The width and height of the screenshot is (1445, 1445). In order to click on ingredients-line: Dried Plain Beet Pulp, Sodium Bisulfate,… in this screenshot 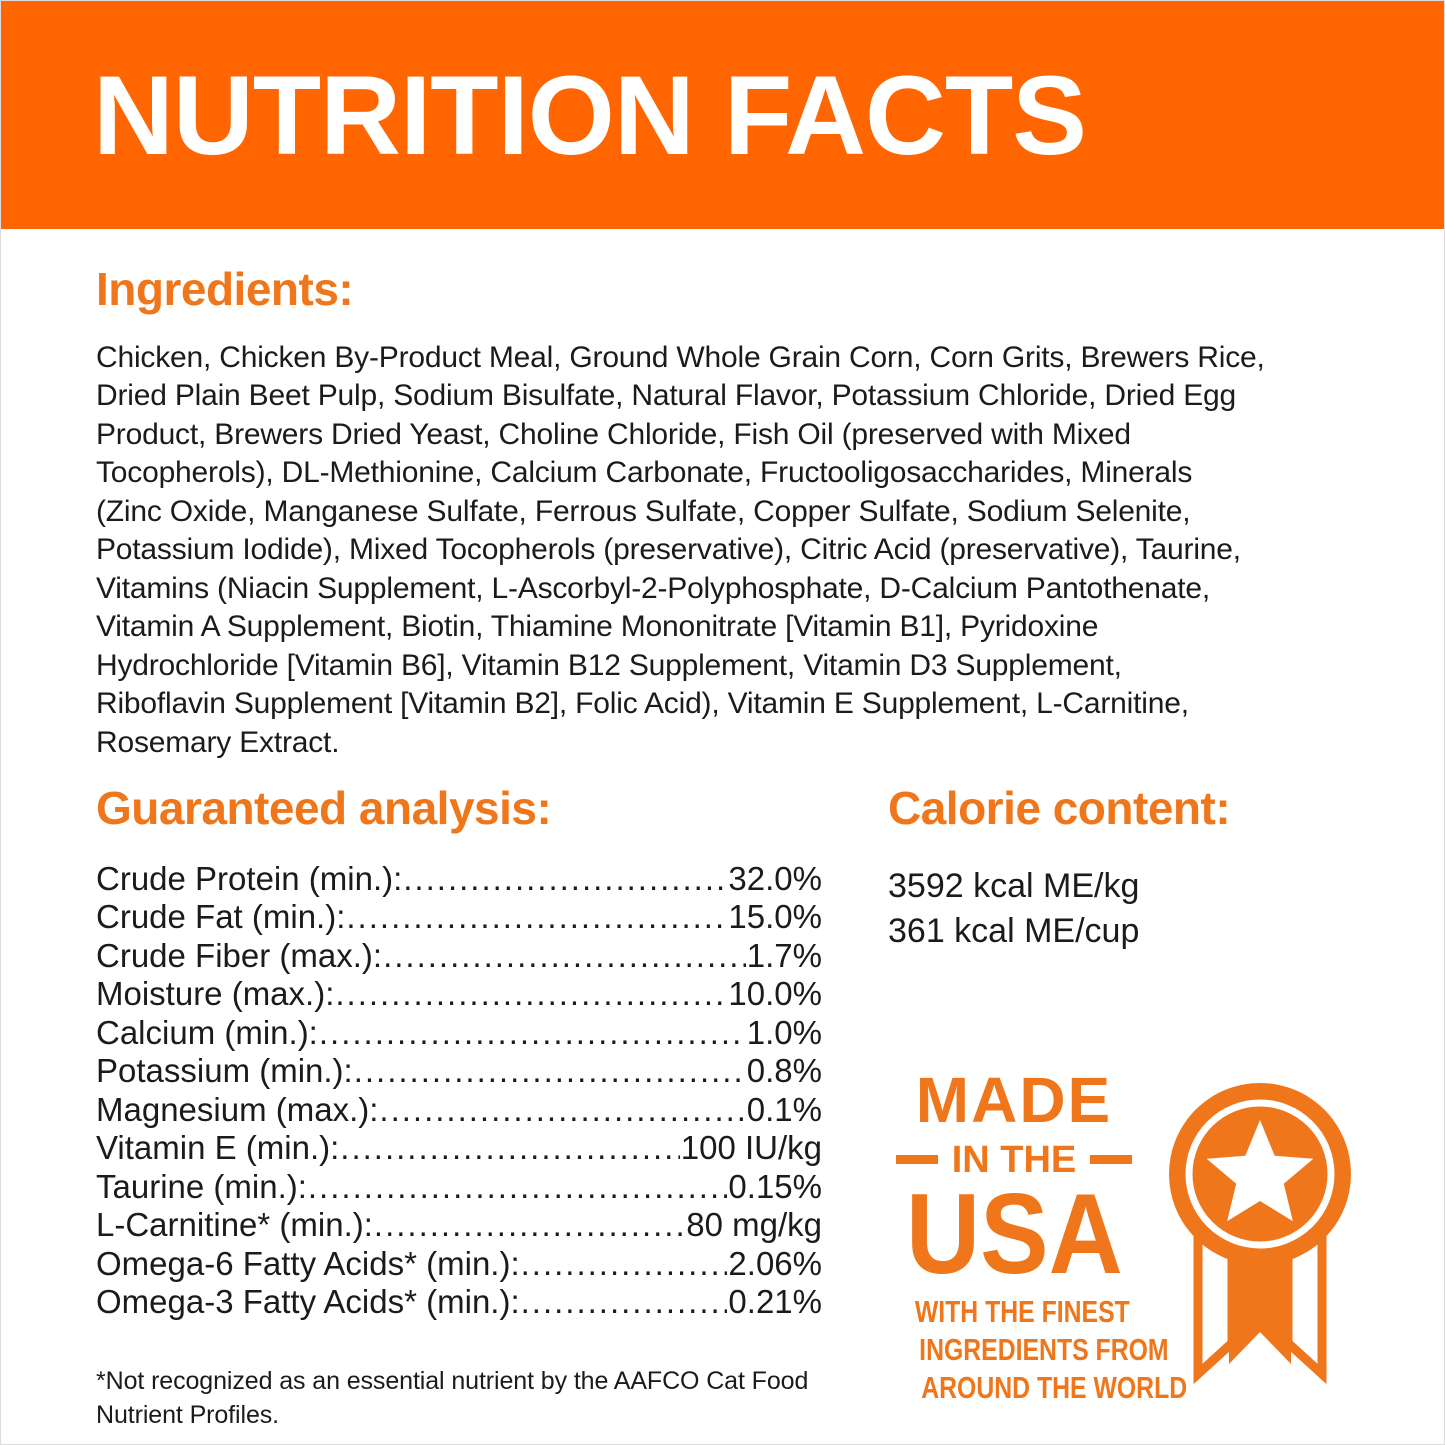, I will do `click(666, 396)`.